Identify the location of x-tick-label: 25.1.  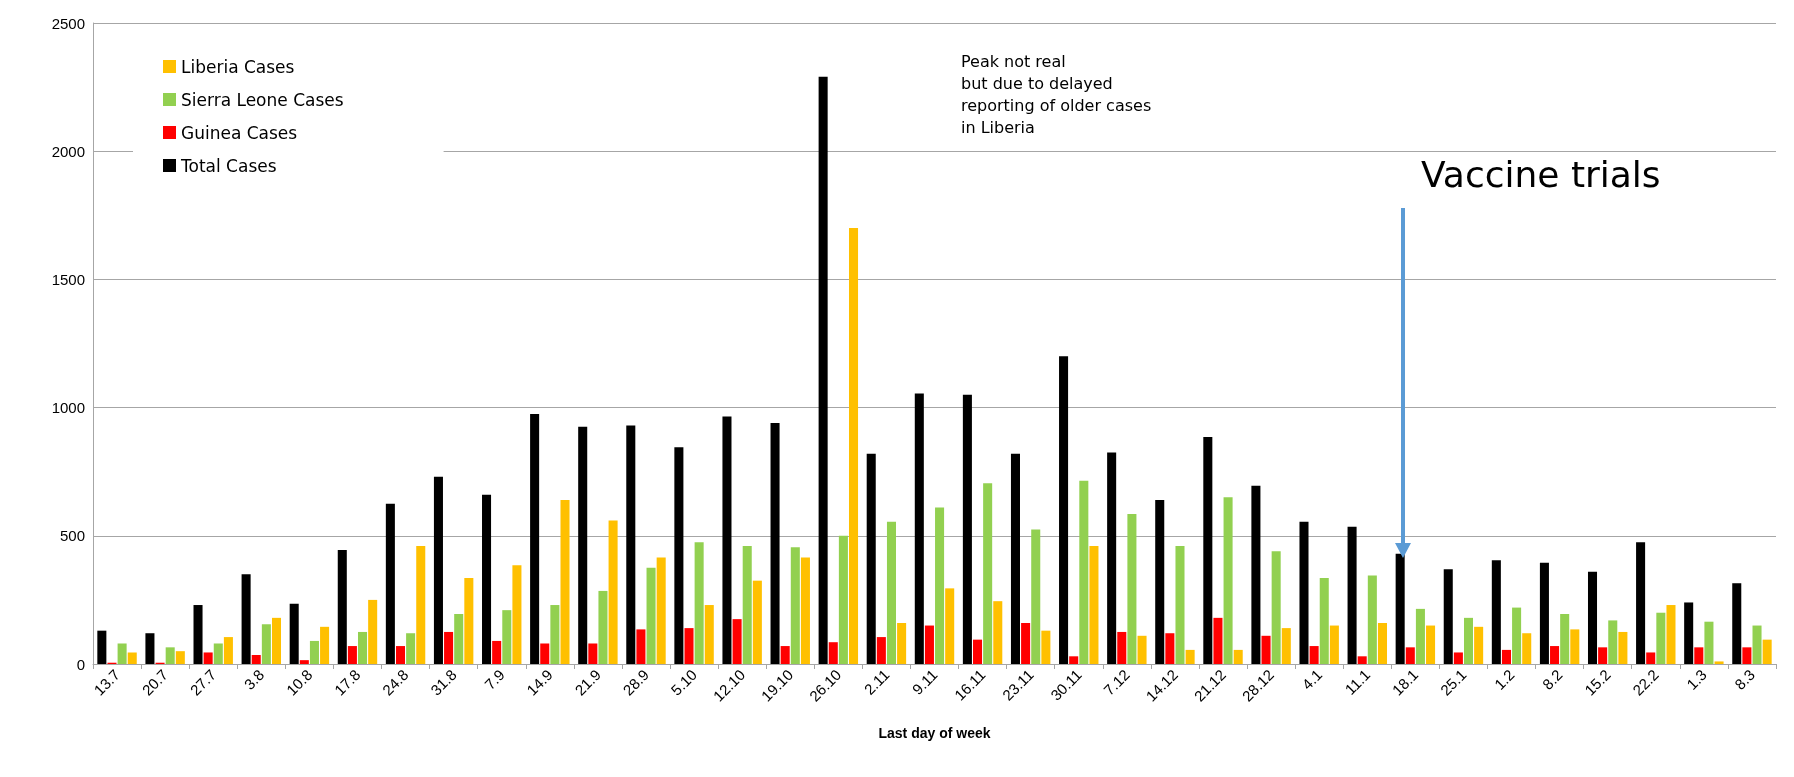
(1453, 682).